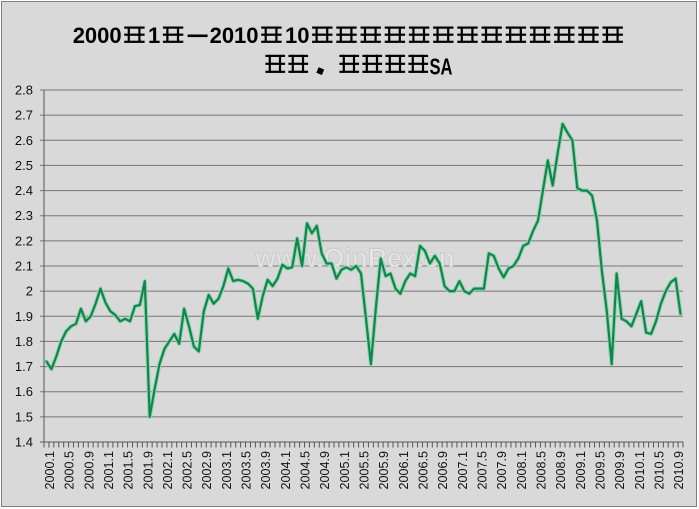 The width and height of the screenshot is (699, 509). I want to click on svg-text: 2005.5, so click(365, 470).